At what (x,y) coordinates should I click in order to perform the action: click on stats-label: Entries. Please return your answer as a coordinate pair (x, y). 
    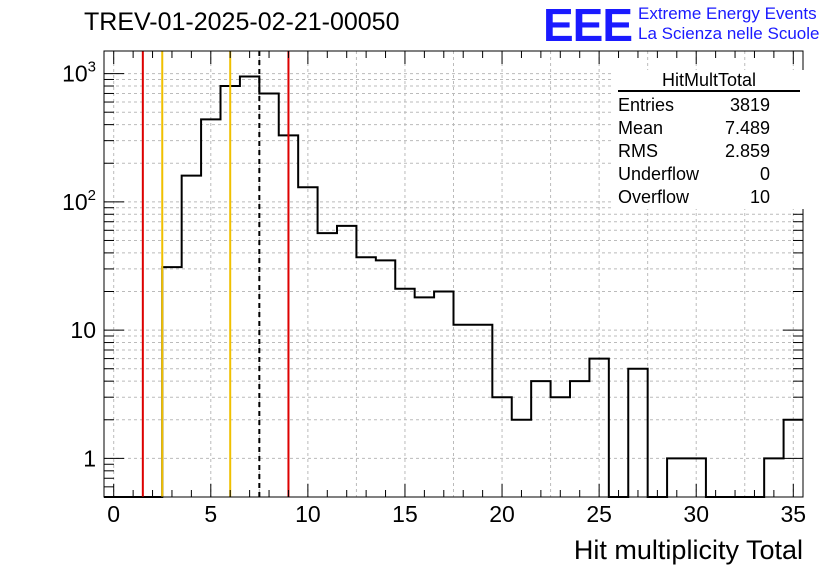
    Looking at the image, I should click on (646, 105).